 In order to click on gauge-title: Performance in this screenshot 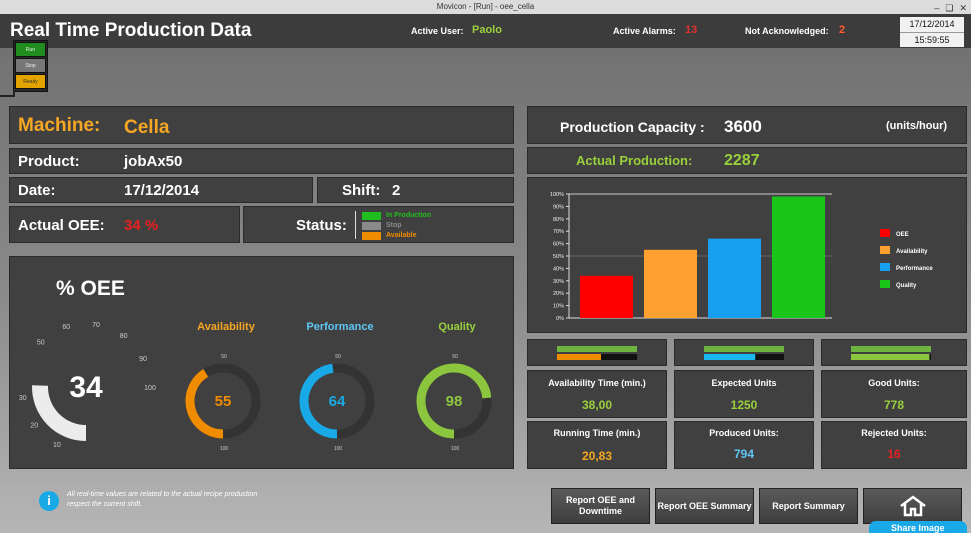, I will do `click(339, 327)`.